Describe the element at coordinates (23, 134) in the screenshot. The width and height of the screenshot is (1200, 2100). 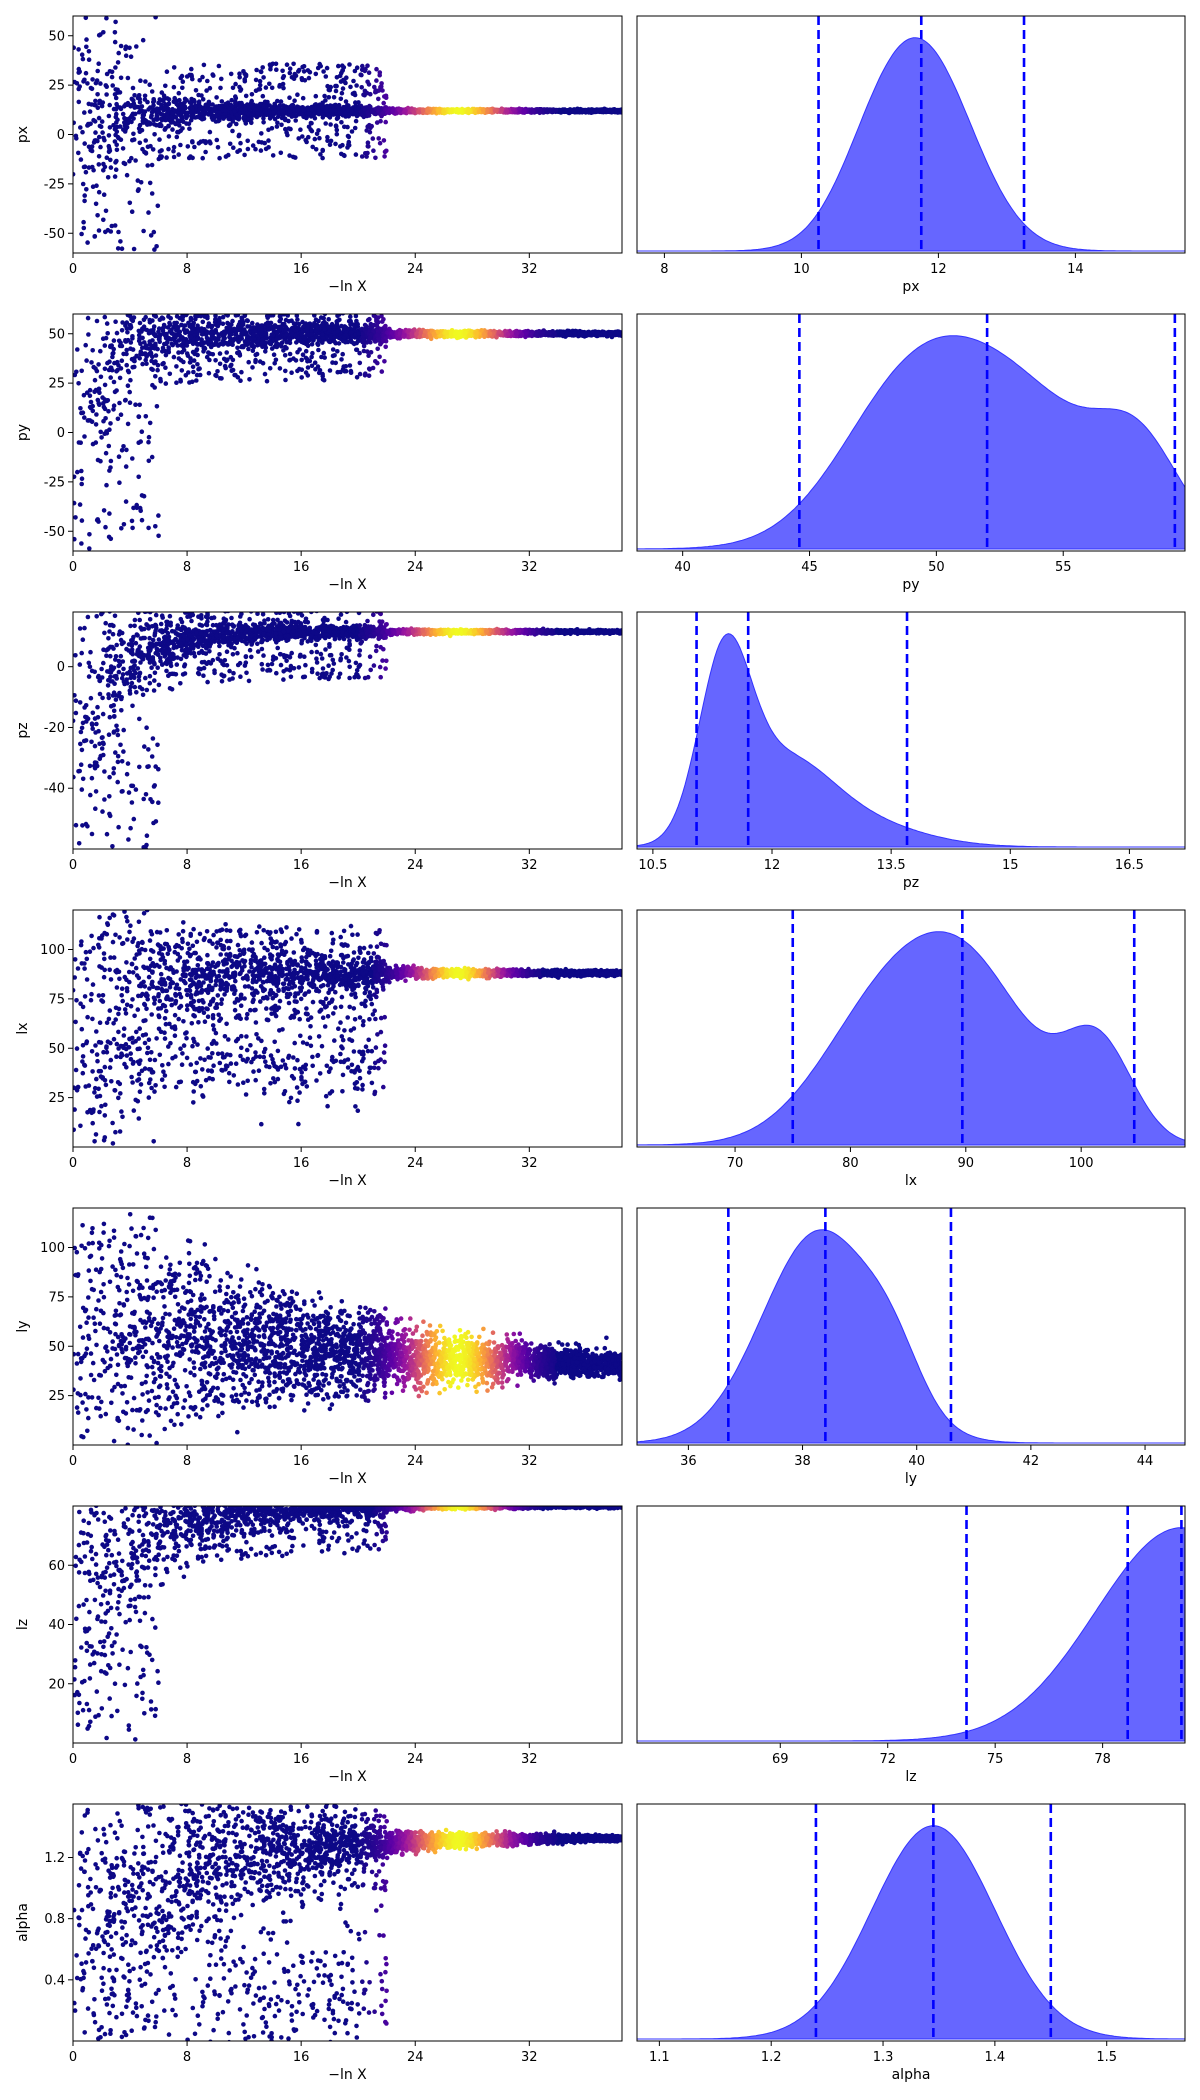
I see `px-trace-ylabel: px` at that location.